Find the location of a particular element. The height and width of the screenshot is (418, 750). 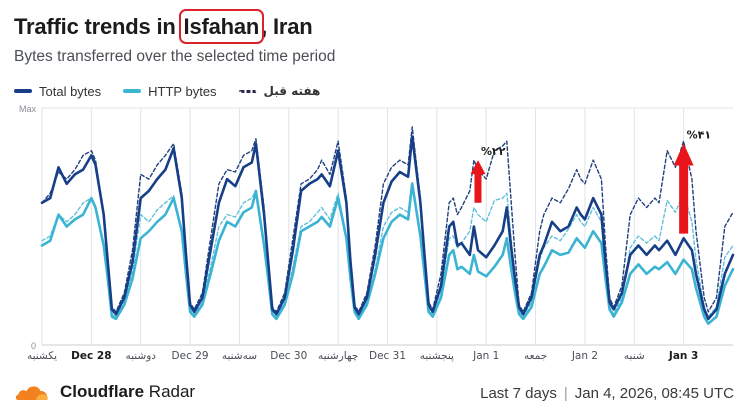

x-tick-label: Dec 28 is located at coordinates (91, 356).